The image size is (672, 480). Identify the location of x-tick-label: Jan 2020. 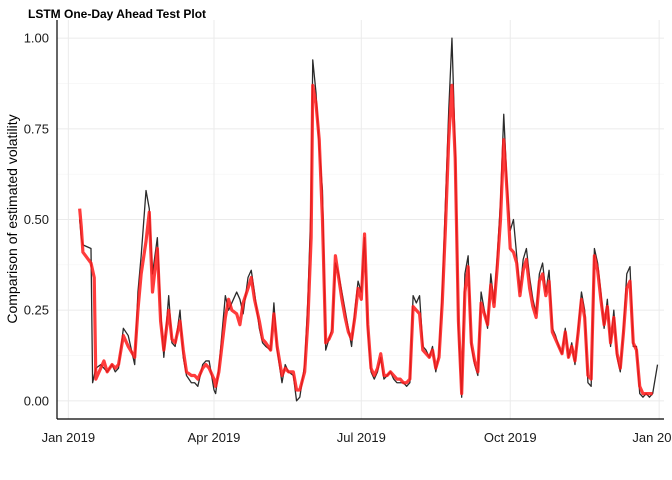
(652, 437).